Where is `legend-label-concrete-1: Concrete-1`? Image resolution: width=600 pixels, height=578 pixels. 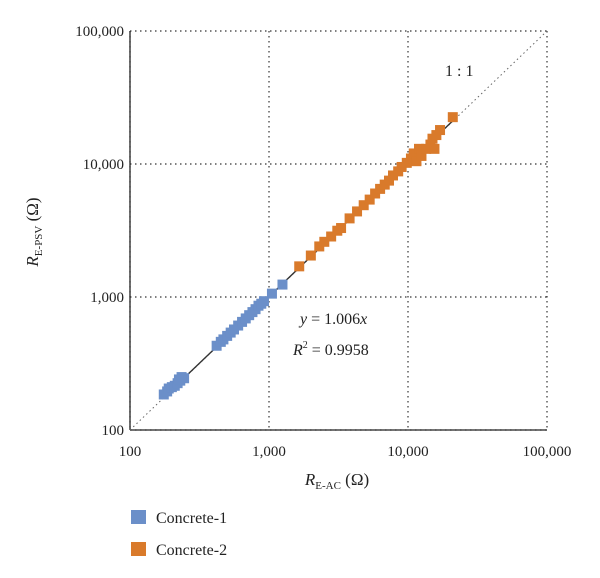
legend-label-concrete-1: Concrete-1 is located at coordinates (191, 518).